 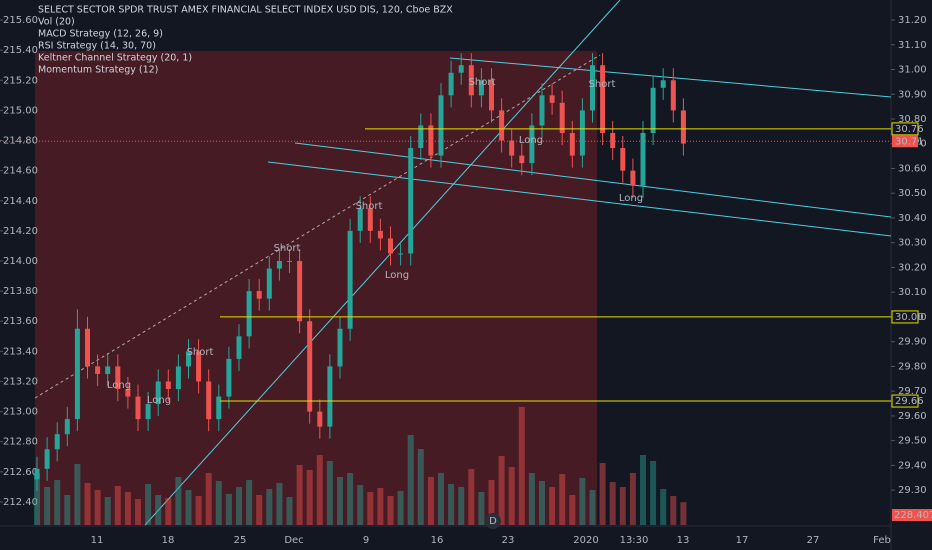 I want to click on y-tick-label: 214.40, so click(x=20, y=201).